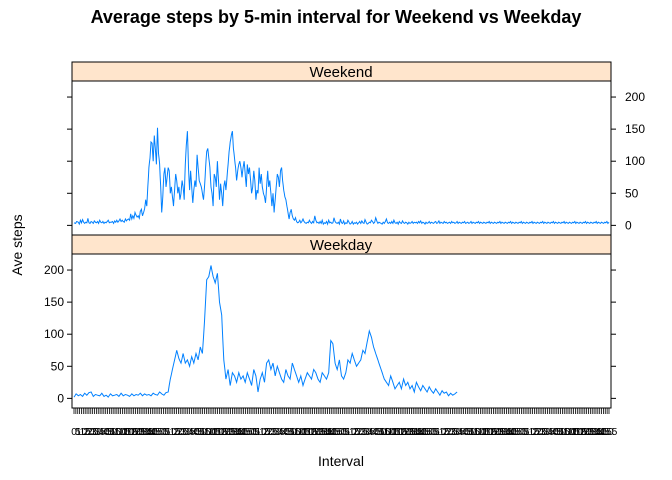 This screenshot has height=480, width=672. What do you see at coordinates (60, 398) in the screenshot?
I see `weekday-ytick-label-0: 0` at bounding box center [60, 398].